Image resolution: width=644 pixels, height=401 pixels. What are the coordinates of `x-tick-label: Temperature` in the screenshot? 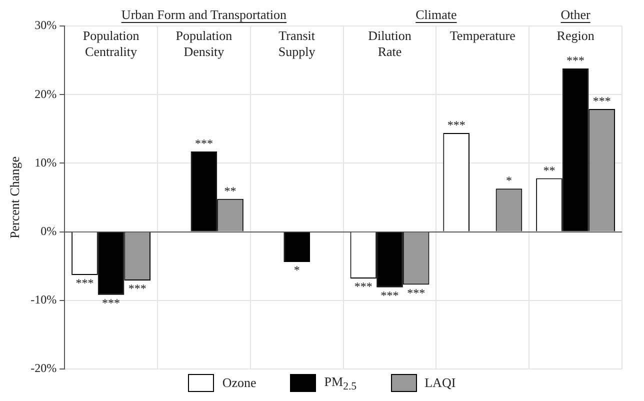 It's located at (483, 35).